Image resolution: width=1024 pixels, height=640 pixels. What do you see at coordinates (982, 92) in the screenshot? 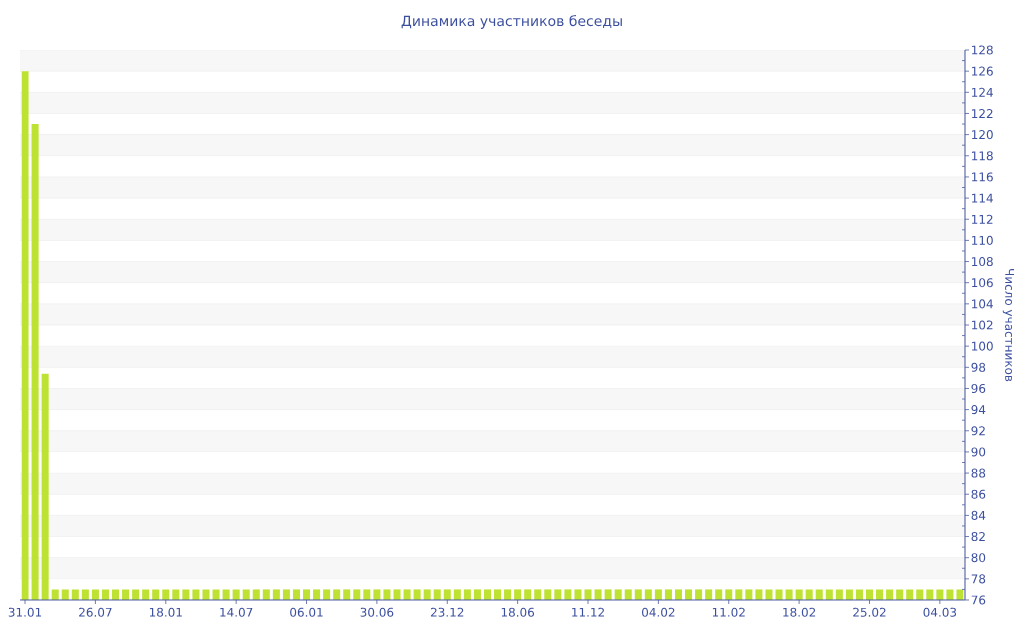
I see `y-tick-label: 124` at bounding box center [982, 92].